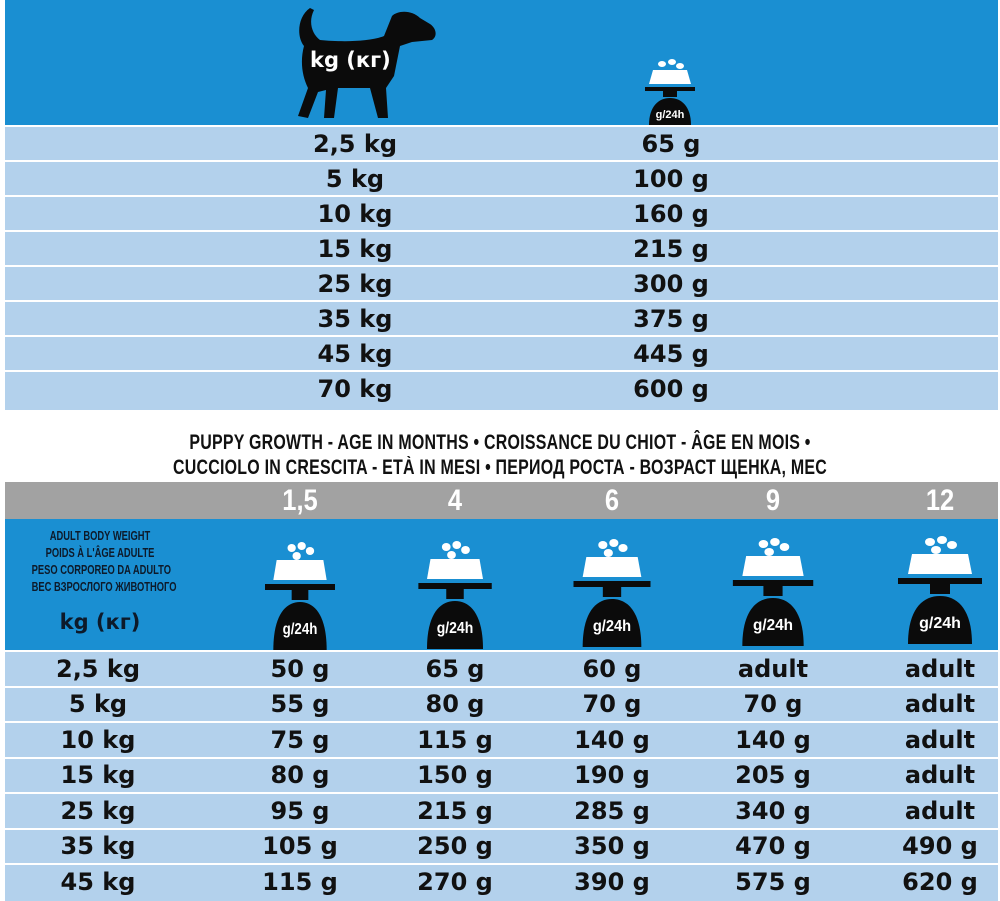 The image size is (1000, 901). What do you see at coordinates (300, 500) in the screenshot?
I see `age-column-header: 1,5` at bounding box center [300, 500].